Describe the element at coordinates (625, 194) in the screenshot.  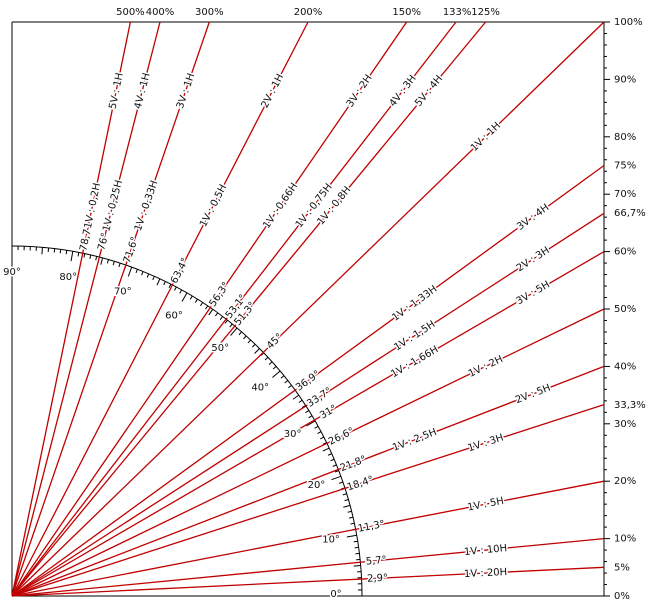
I see `right-percent-label: 70%` at that location.